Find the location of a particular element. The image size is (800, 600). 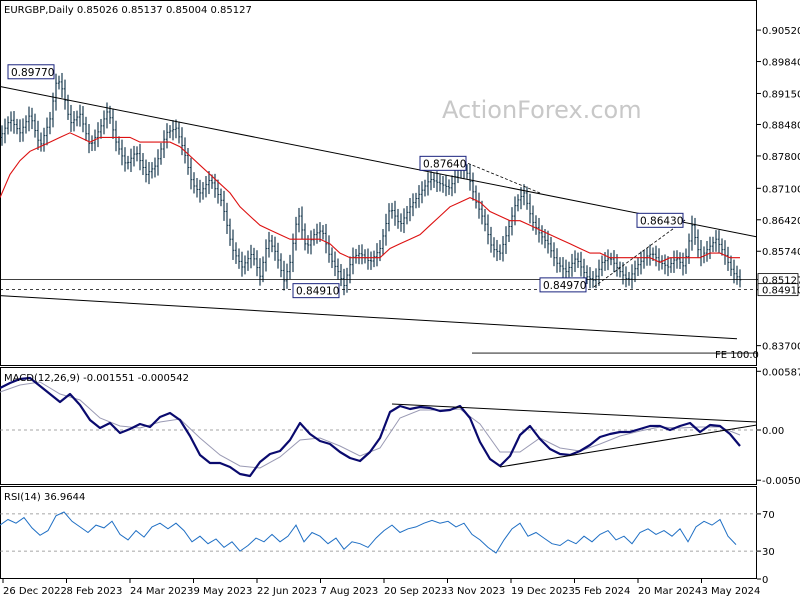

price-label-0.86430: 0.86430 is located at coordinates (661, 221).